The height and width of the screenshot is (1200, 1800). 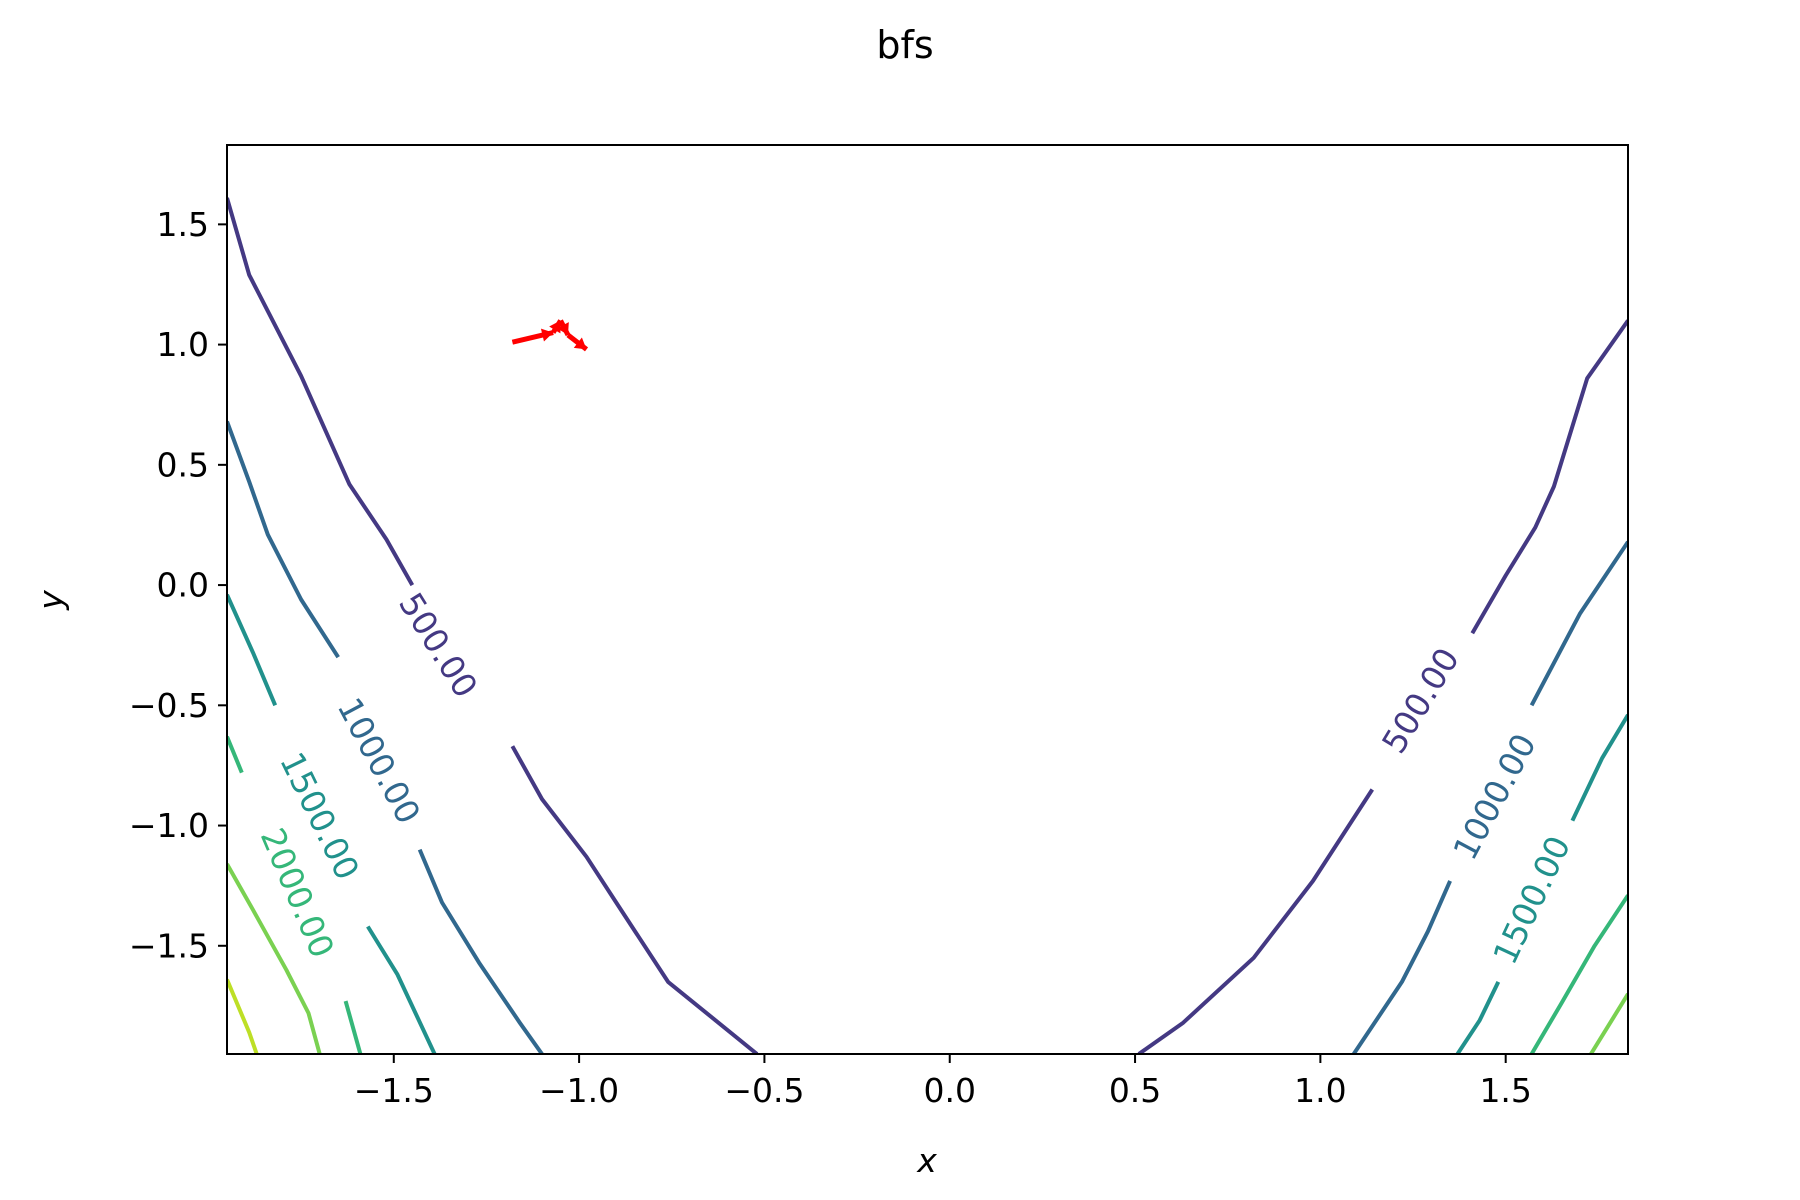 I want to click on y-axis-ticks: −1.5 −1.0 −0.5 0.0 0.5 1.0 1.5, so click(x=178, y=585).